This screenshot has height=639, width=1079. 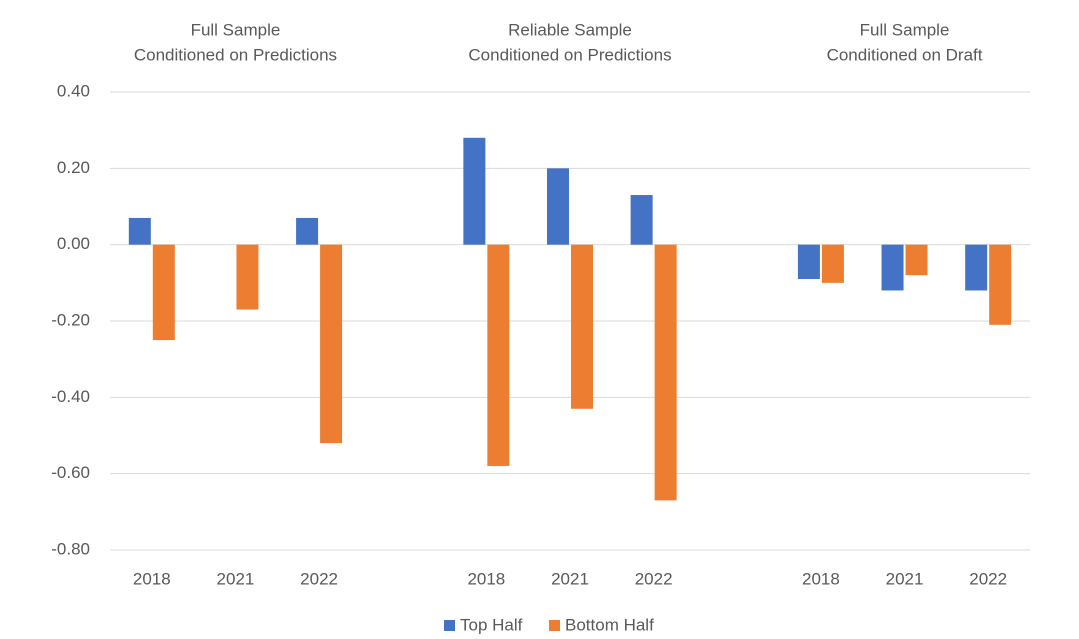 I want to click on legend-label: Top Half, so click(x=491, y=624).